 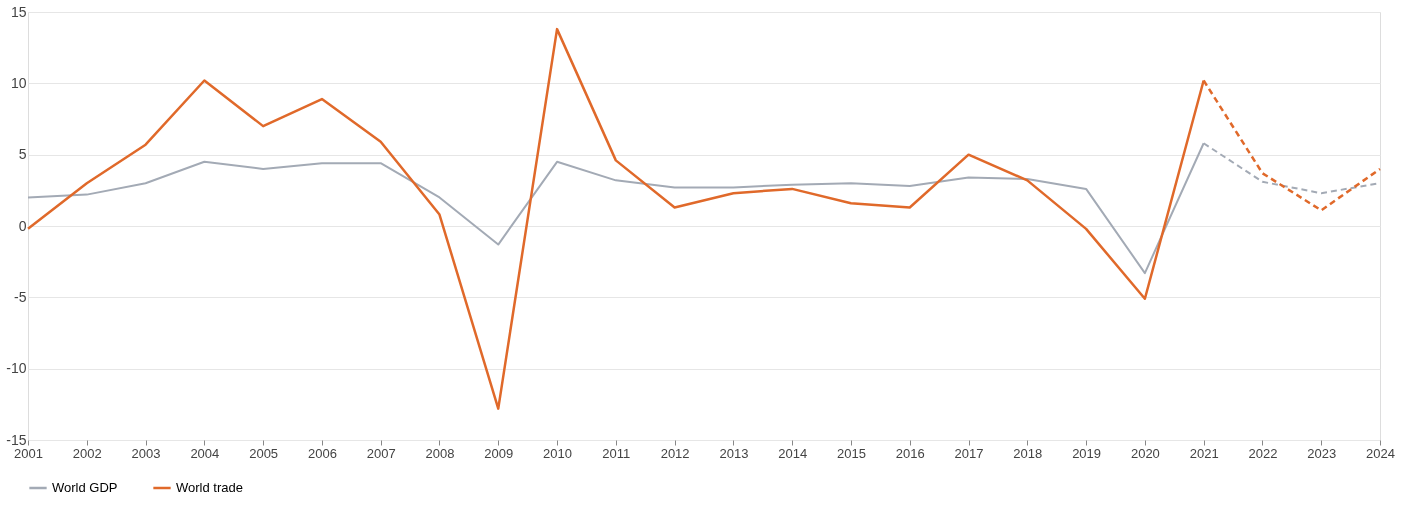 I want to click on y-tick-label: 0, so click(x=22, y=225).